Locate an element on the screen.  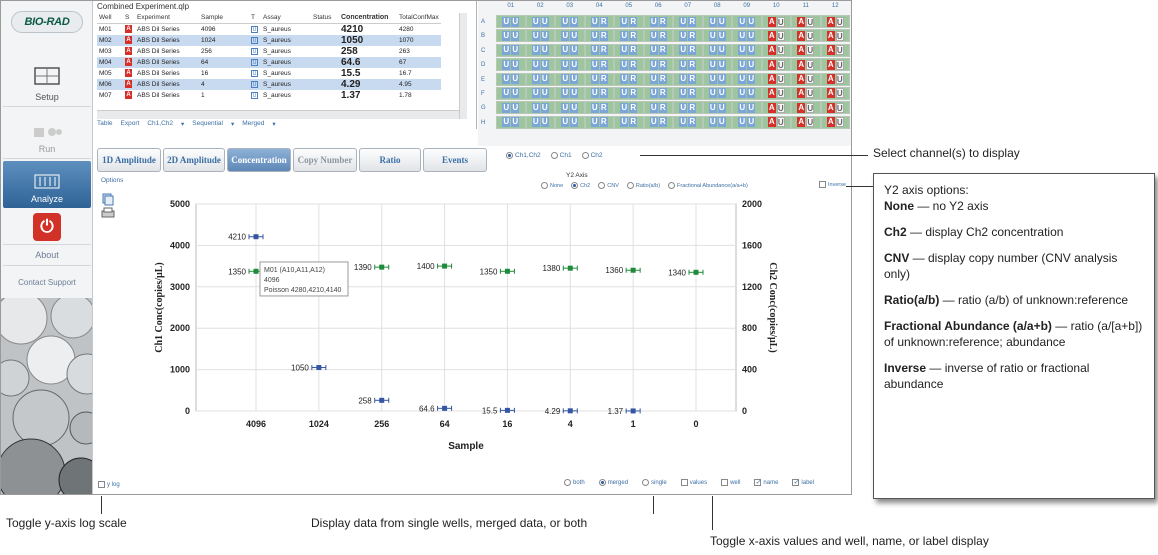
col-header-assay: Assay is located at coordinates (286, 18).